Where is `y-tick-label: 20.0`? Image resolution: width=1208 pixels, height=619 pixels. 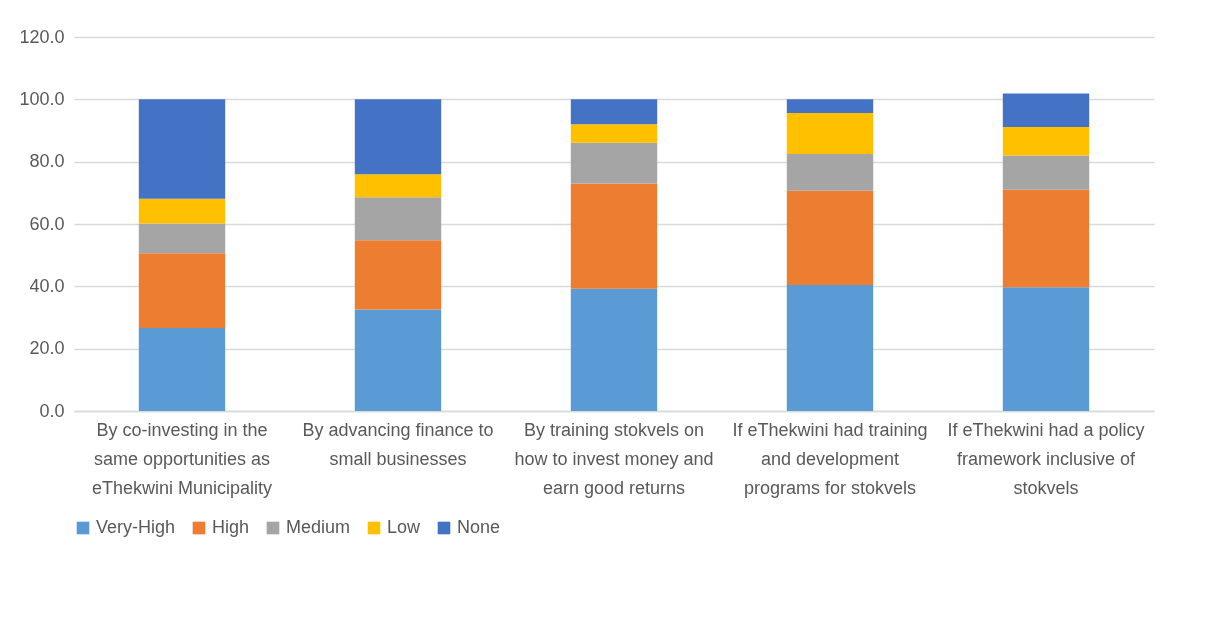
y-tick-label: 20.0 is located at coordinates (47, 348).